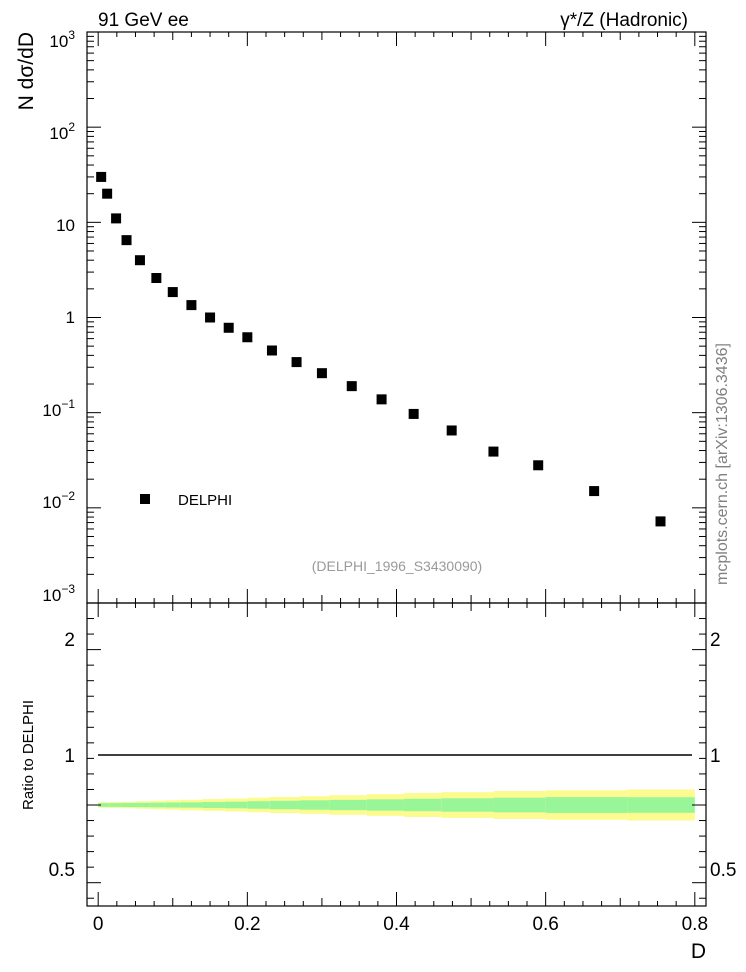 This screenshot has height=972, width=746. I want to click on header-right-label: γ*/Z (Hadronic), so click(624, 20).